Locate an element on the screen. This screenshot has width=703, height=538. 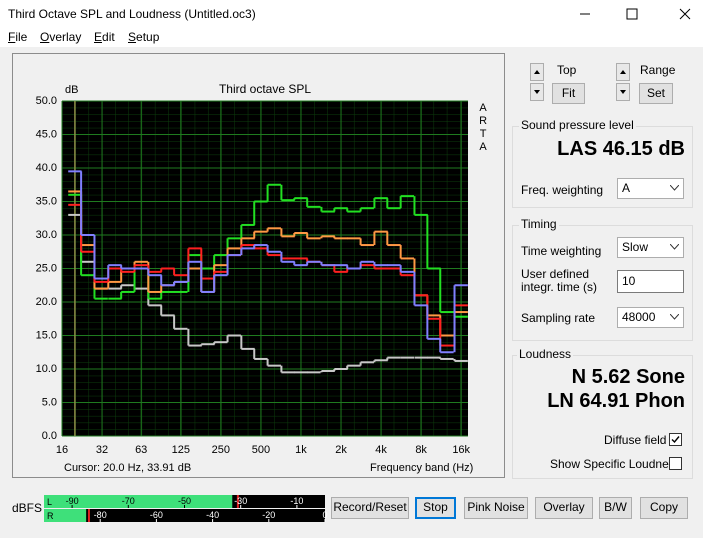
y-tick-label: 5.0 is located at coordinates (49, 402).